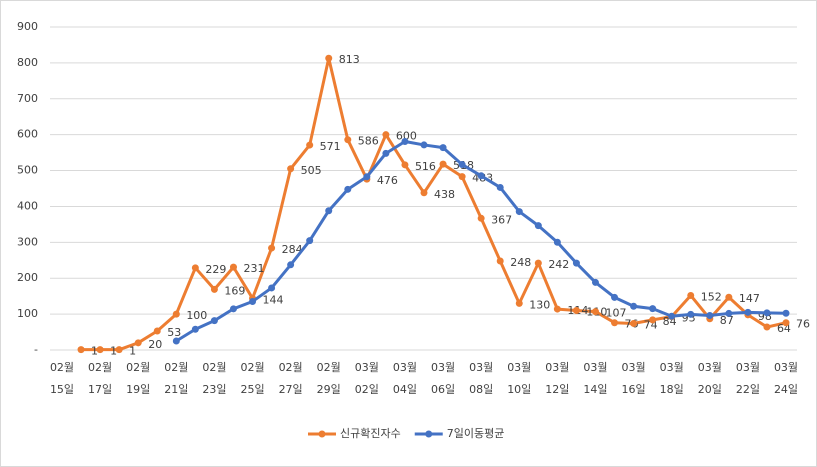 The image size is (817, 467). I want to click on y-tick-label: 800, so click(27, 62).